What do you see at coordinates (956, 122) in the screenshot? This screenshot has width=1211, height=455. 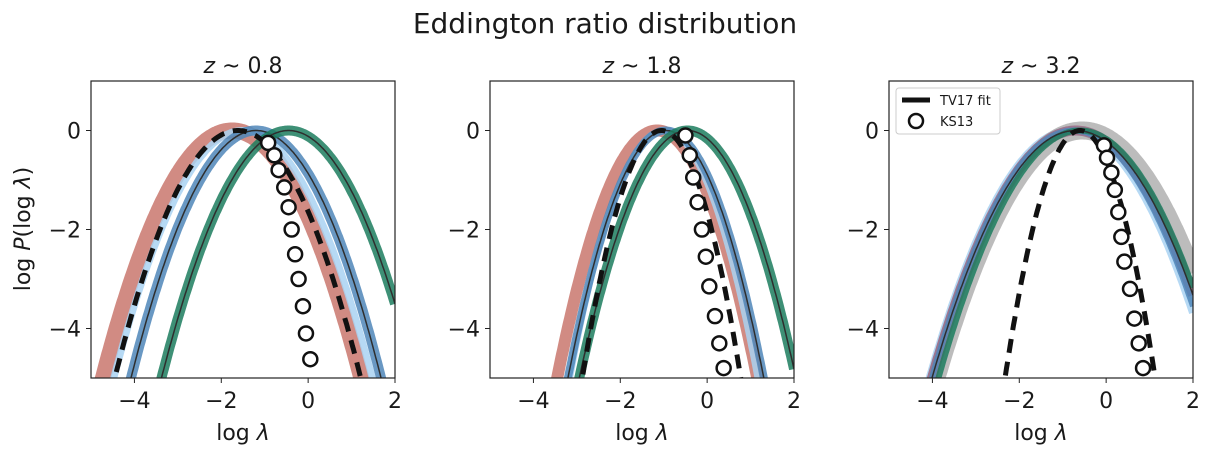 I see `legend-label-ks13: KS13` at bounding box center [956, 122].